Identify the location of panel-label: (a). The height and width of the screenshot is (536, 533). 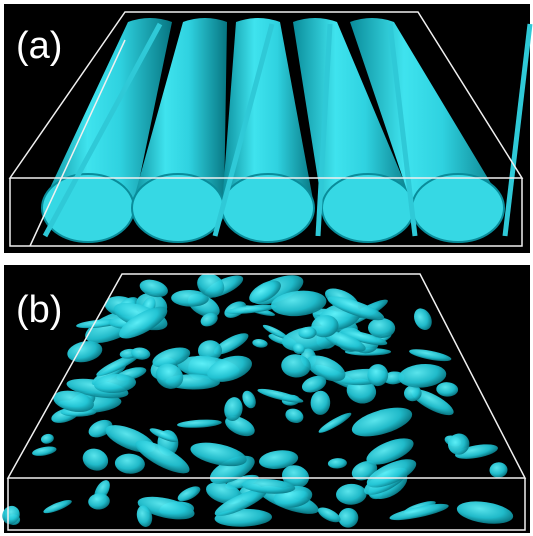
(39, 46).